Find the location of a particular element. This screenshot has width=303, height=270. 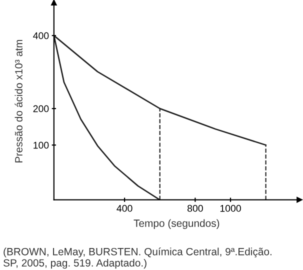

x-axis-title: Tempo (segundos) is located at coordinates (177, 224).